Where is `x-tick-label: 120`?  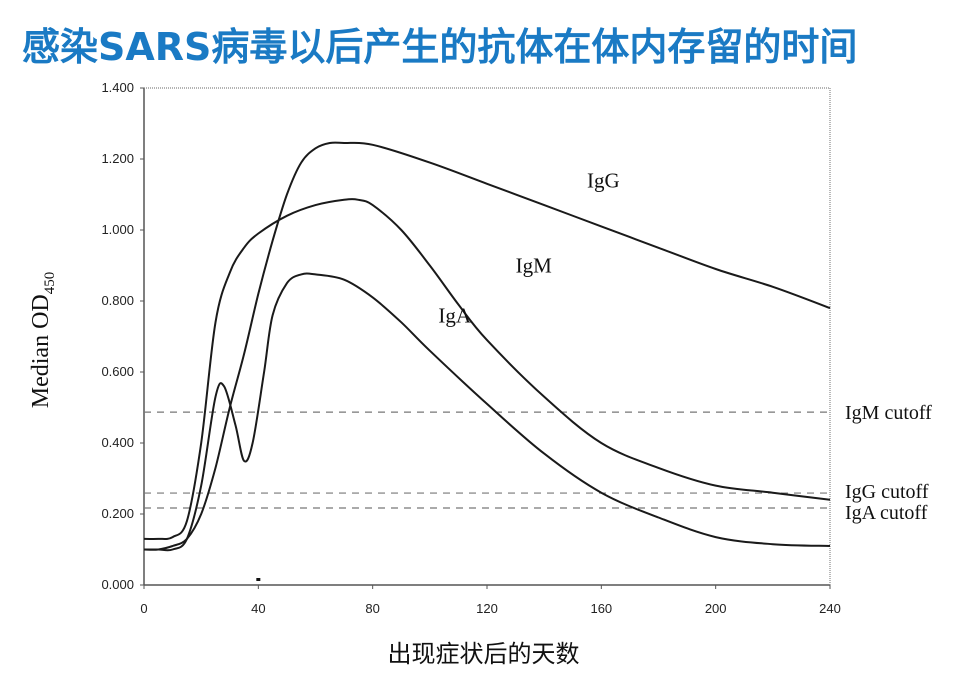
x-tick-label: 120 is located at coordinates (487, 608).